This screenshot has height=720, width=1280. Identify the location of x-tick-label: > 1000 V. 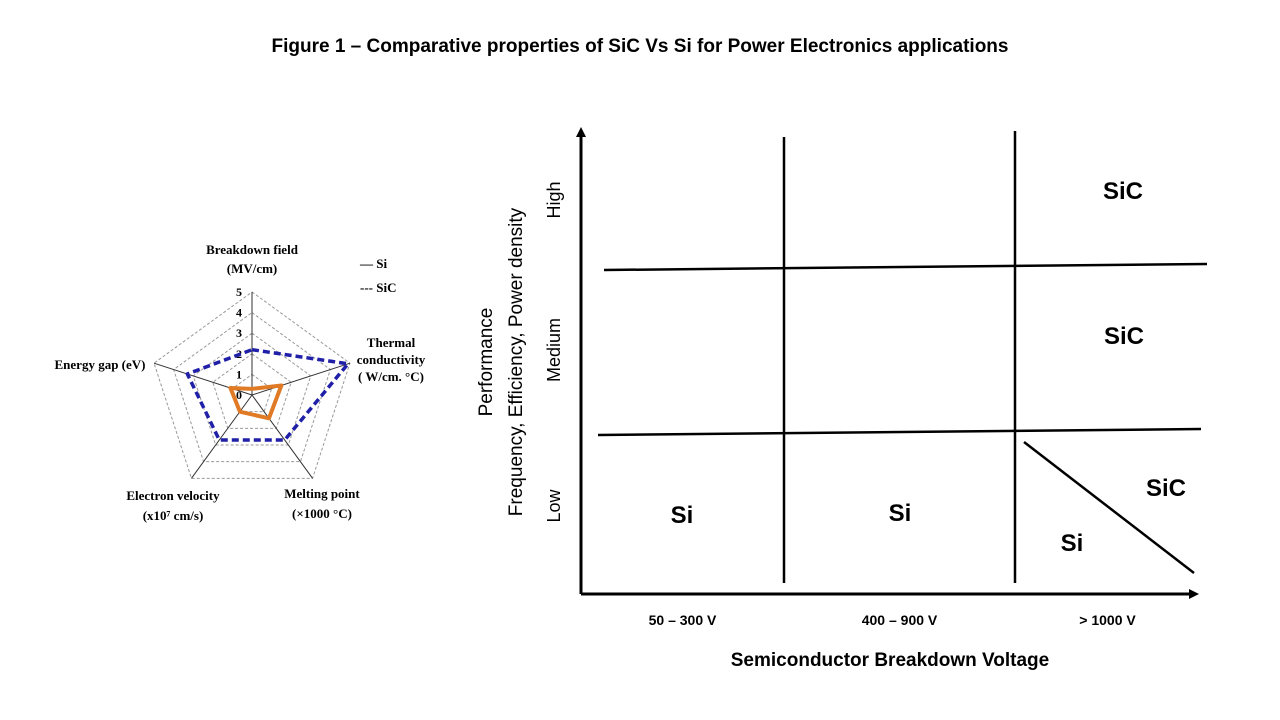
(1107, 620).